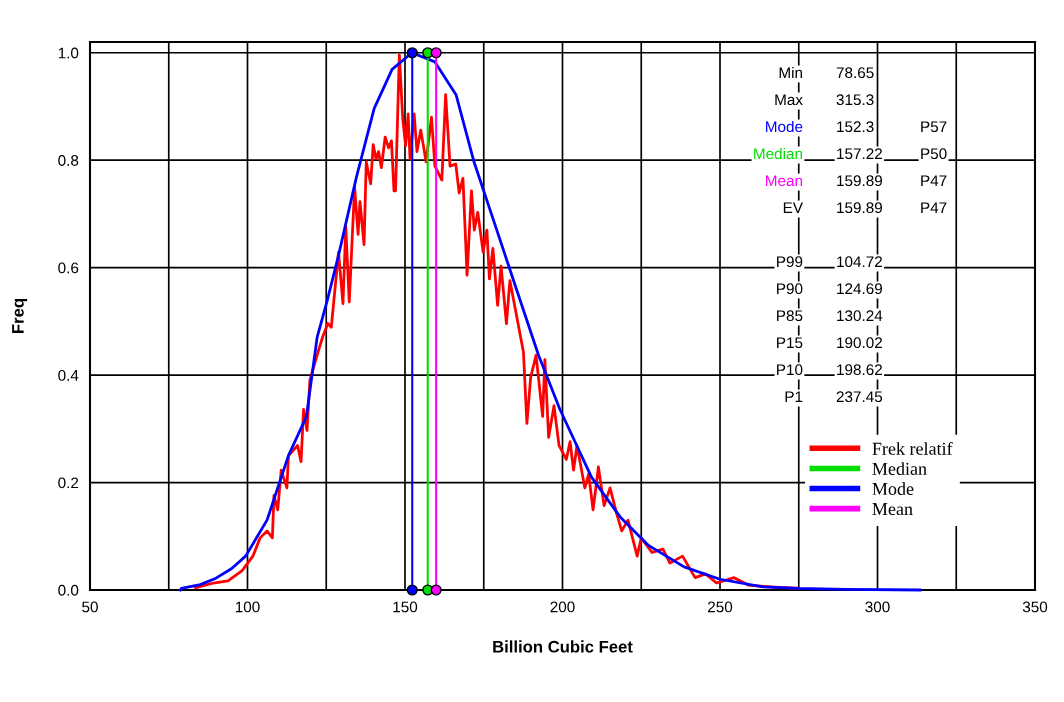  What do you see at coordinates (247, 607) in the screenshot?
I see `x-tick-label: 100` at bounding box center [247, 607].